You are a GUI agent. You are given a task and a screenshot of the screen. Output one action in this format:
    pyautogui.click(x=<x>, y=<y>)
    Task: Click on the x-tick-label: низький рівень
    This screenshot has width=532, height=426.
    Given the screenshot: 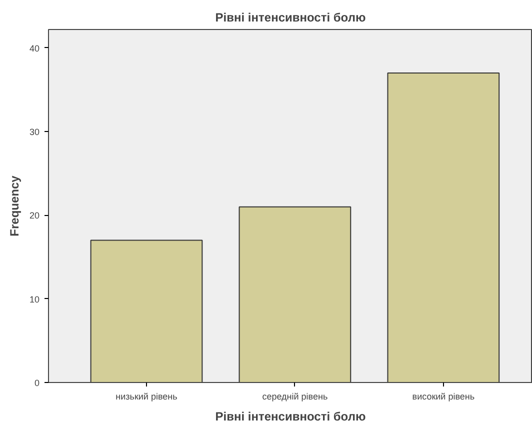 What is the action you would take?
    pyautogui.click(x=147, y=397)
    